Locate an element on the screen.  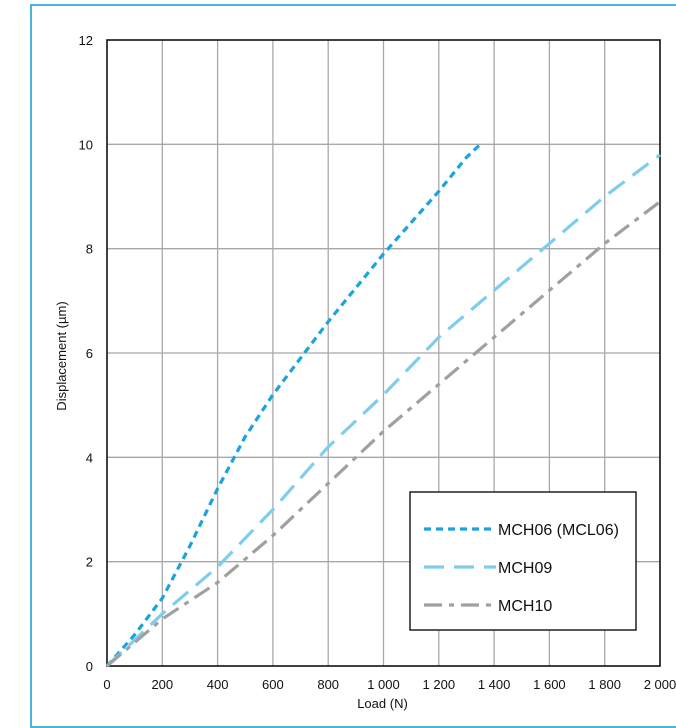
x-tick-label: 1 000 is located at coordinates (383, 684).